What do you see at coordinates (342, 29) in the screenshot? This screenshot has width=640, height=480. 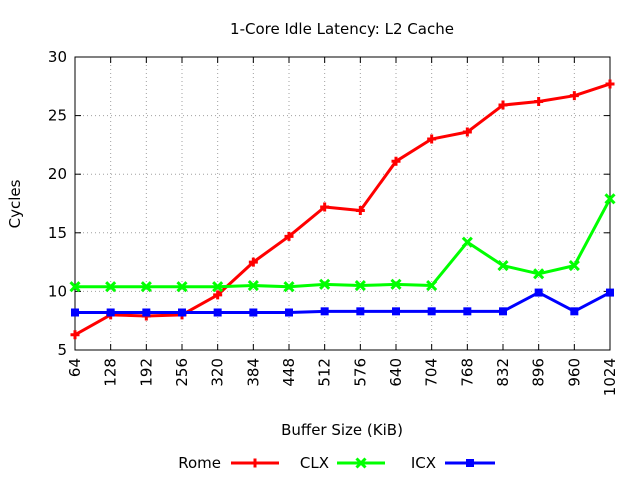 I see `chart-title: 1-Core Idle Latency: L2 Cache` at bounding box center [342, 29].